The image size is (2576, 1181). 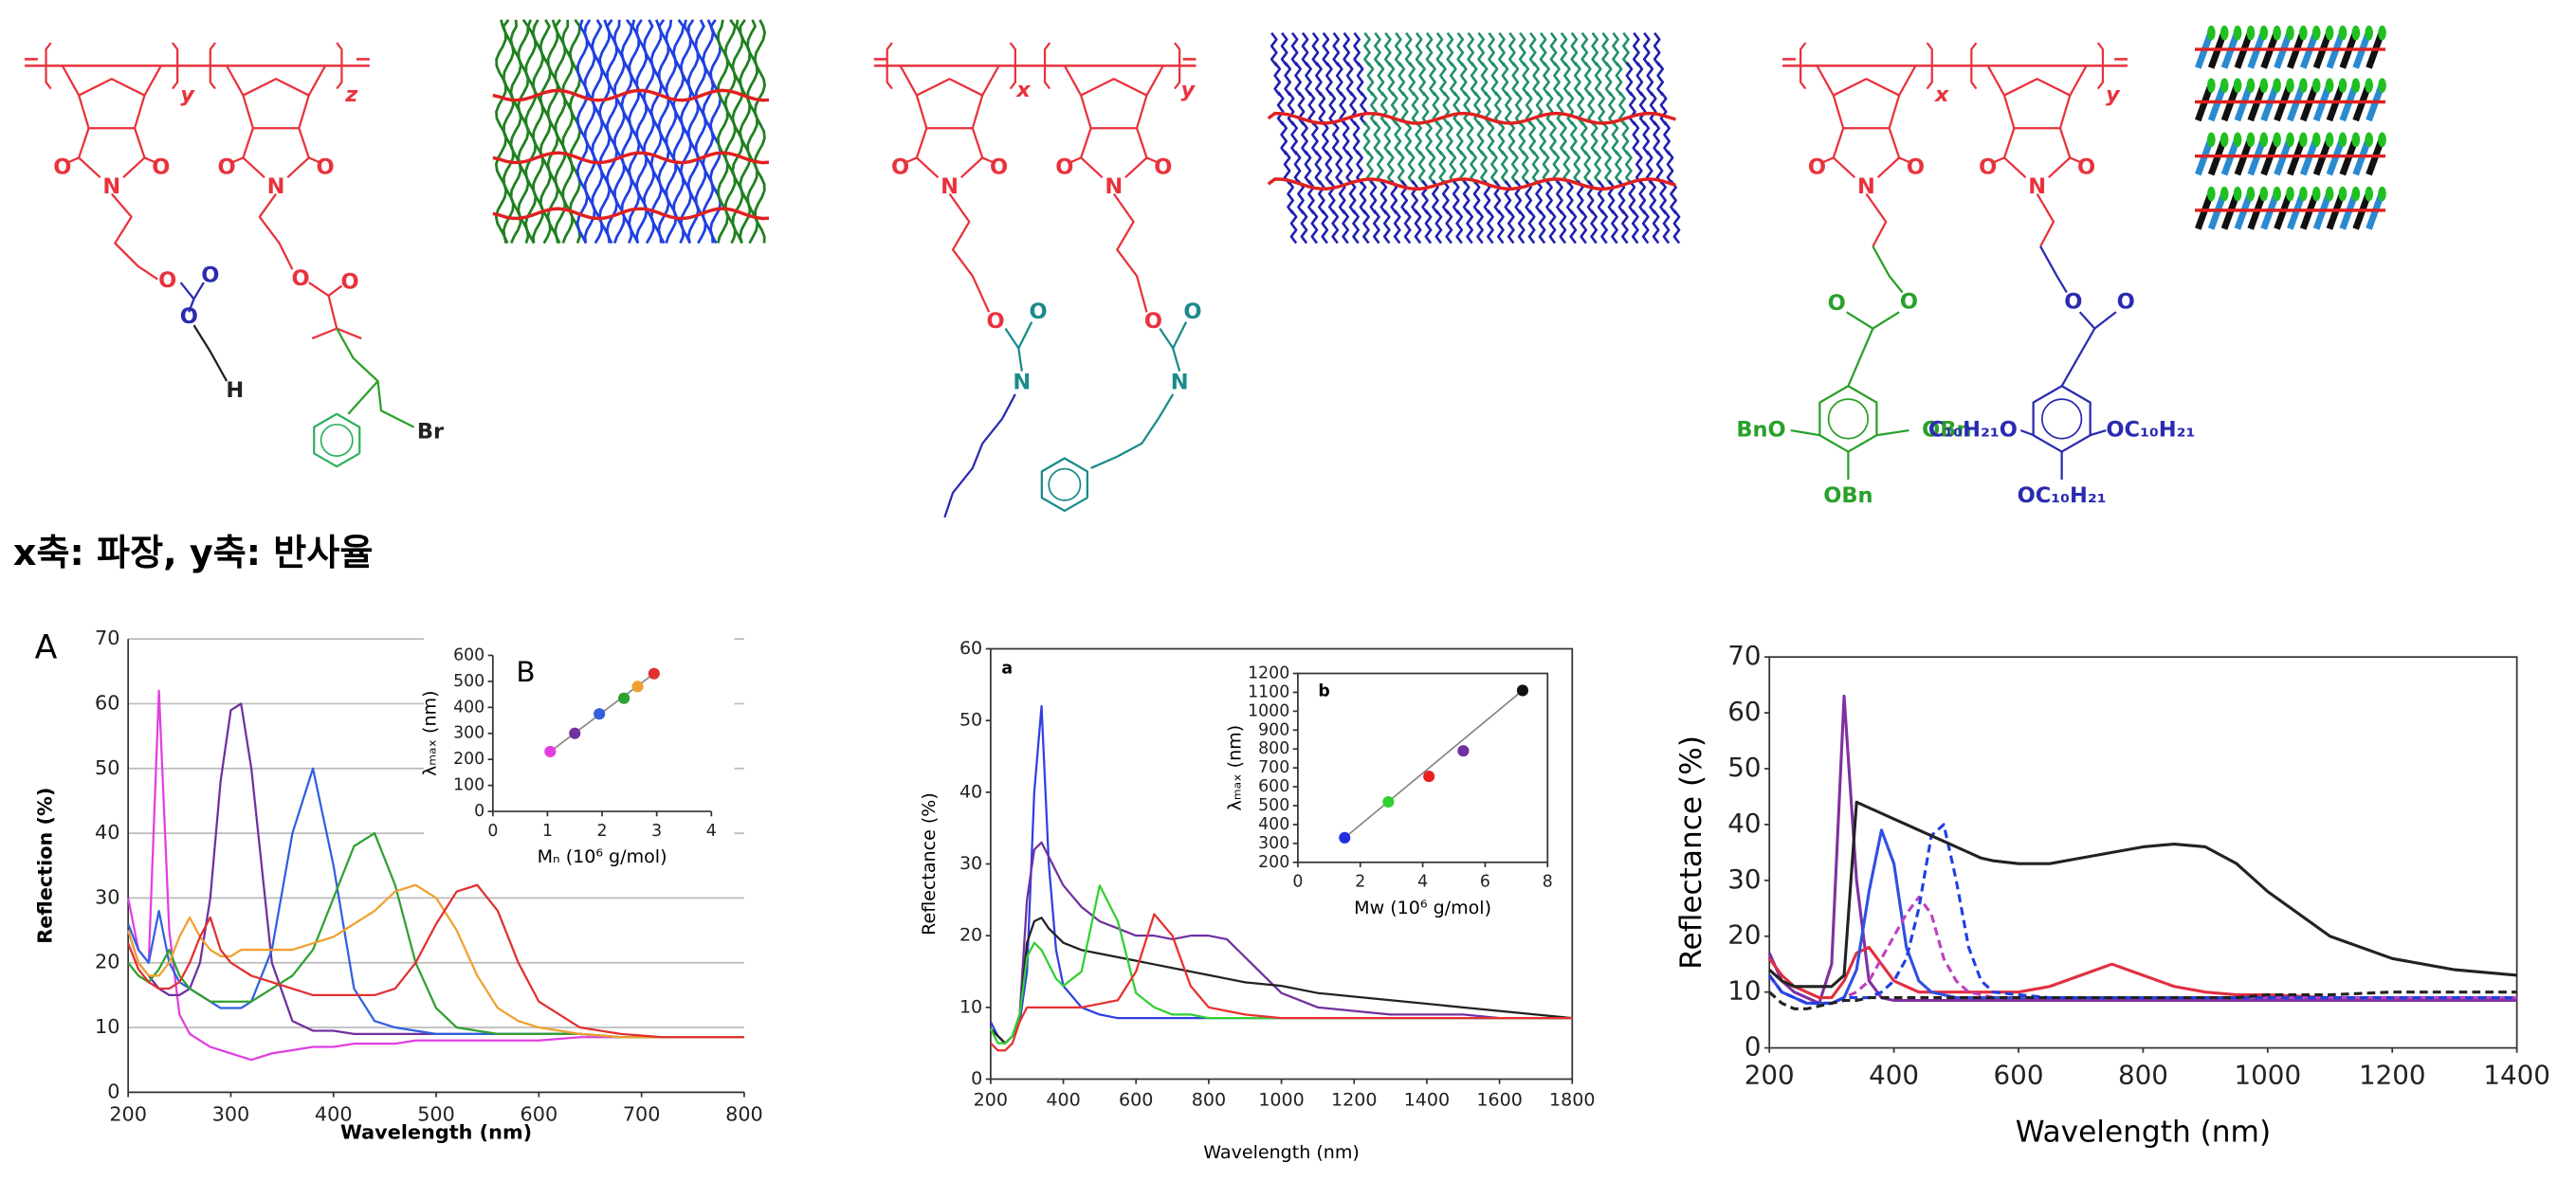 What do you see at coordinates (1268, 691) in the screenshot?
I see `y-tick-label: 1100` at bounding box center [1268, 691].